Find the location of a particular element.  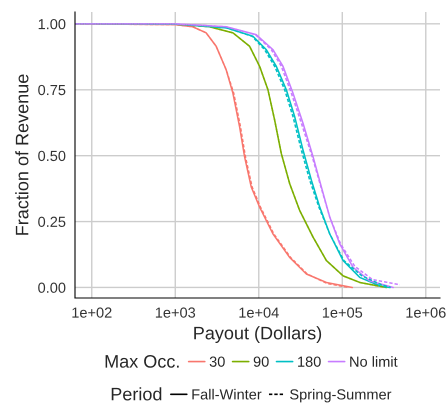

x-axis-title: Payout (Dollars) is located at coordinates (258, 335).